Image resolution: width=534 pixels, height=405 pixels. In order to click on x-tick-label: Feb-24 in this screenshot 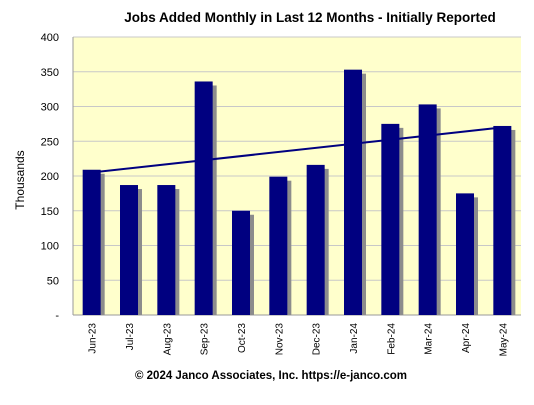, I will do `click(391, 339)`.